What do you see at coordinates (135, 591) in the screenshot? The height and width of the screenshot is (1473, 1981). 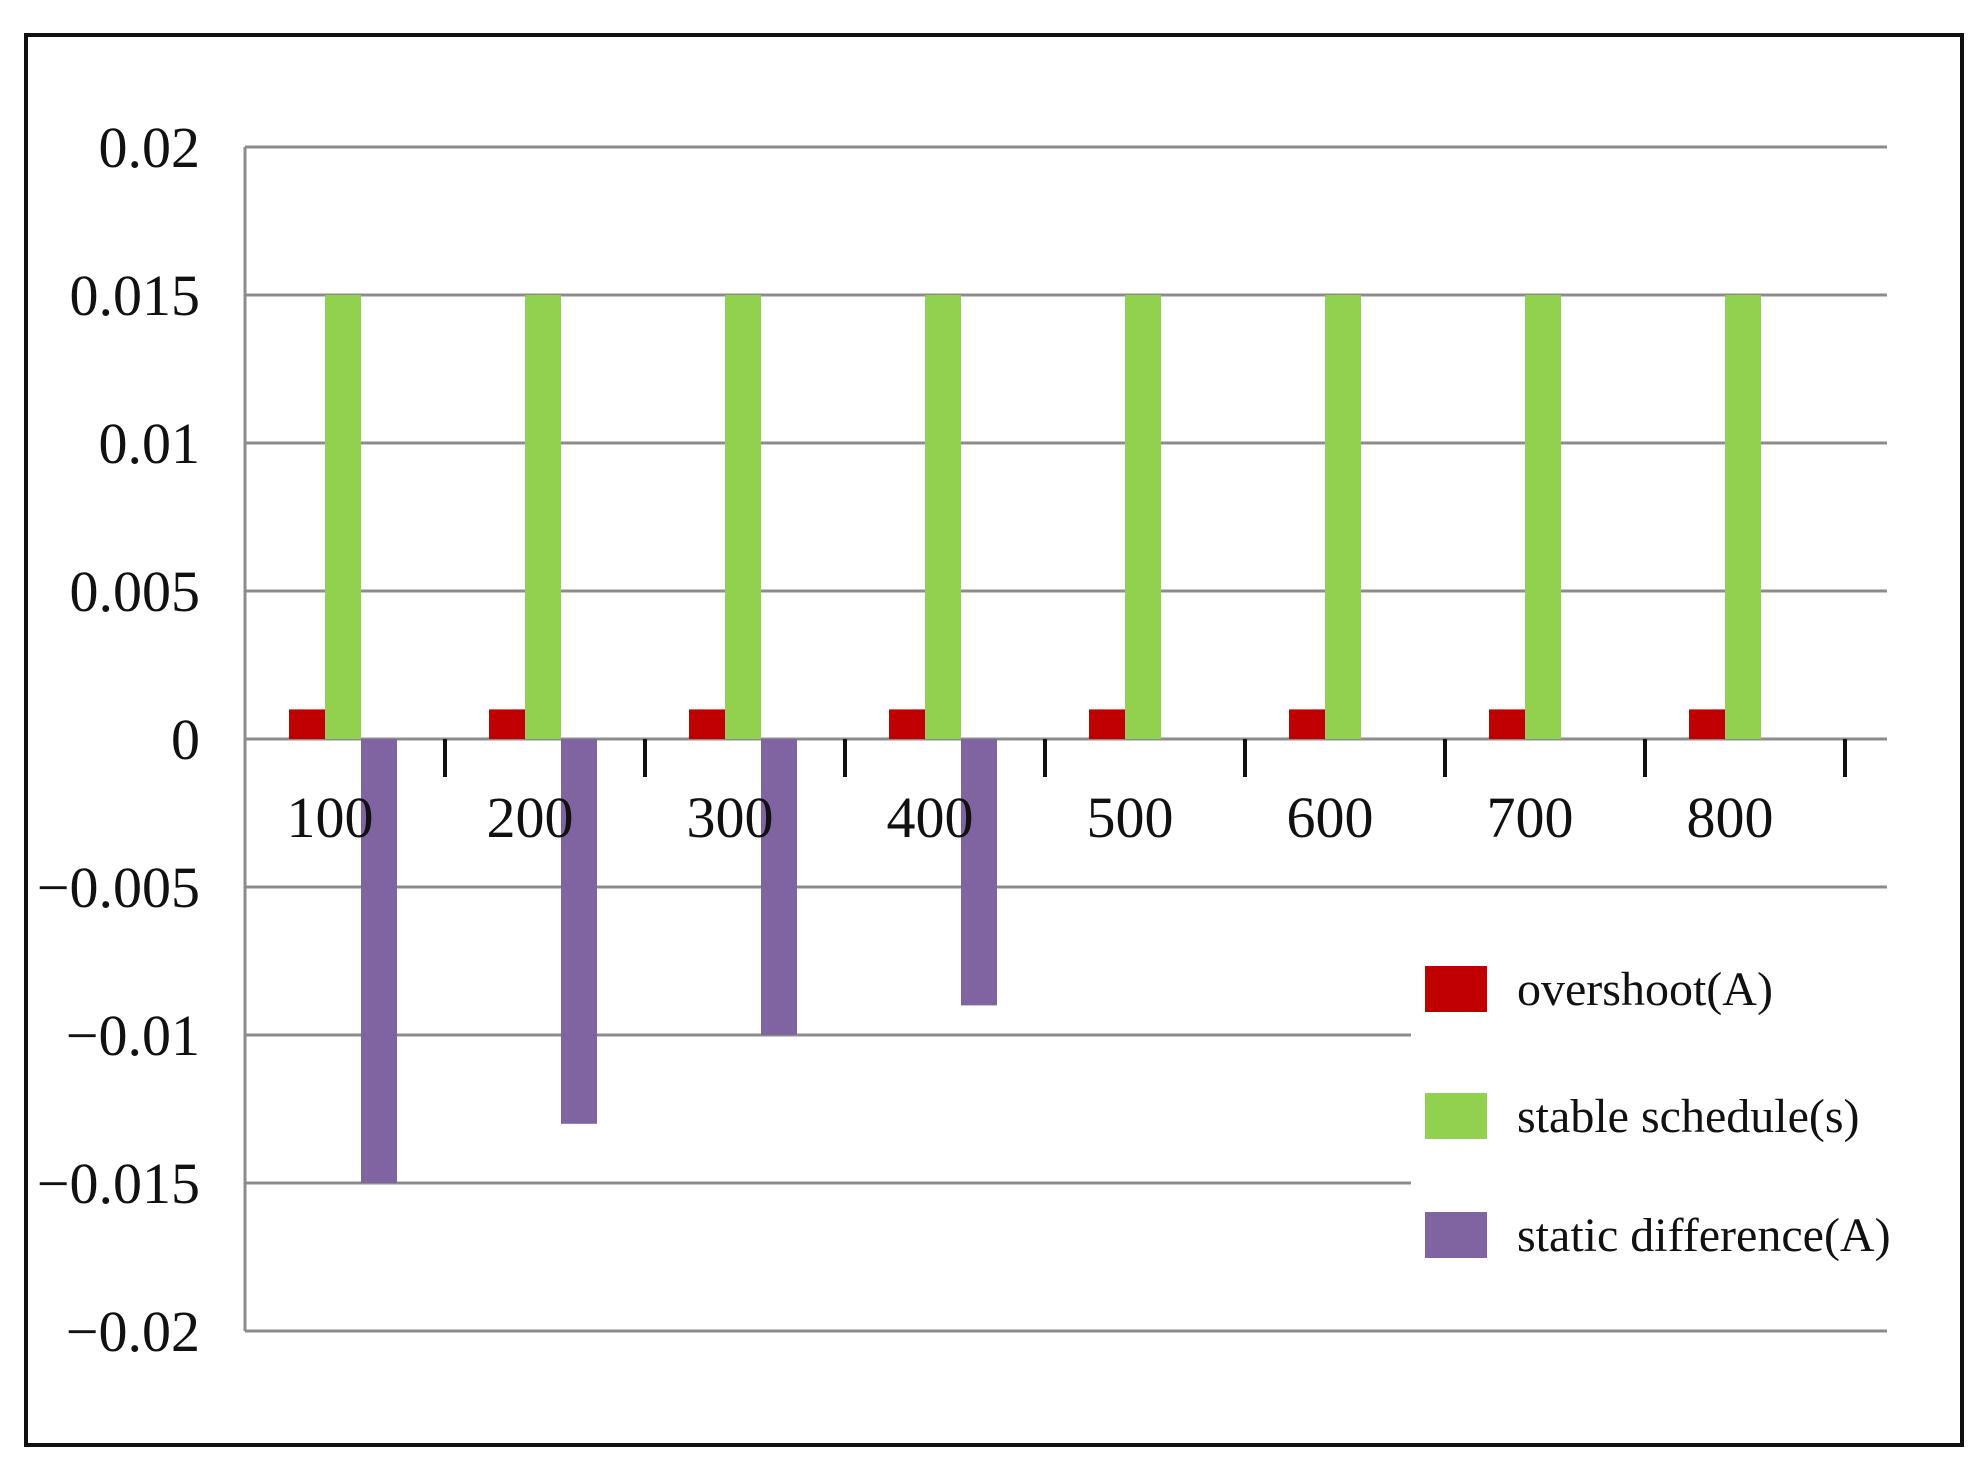 I see `y-tick-label: 0.005` at bounding box center [135, 591].